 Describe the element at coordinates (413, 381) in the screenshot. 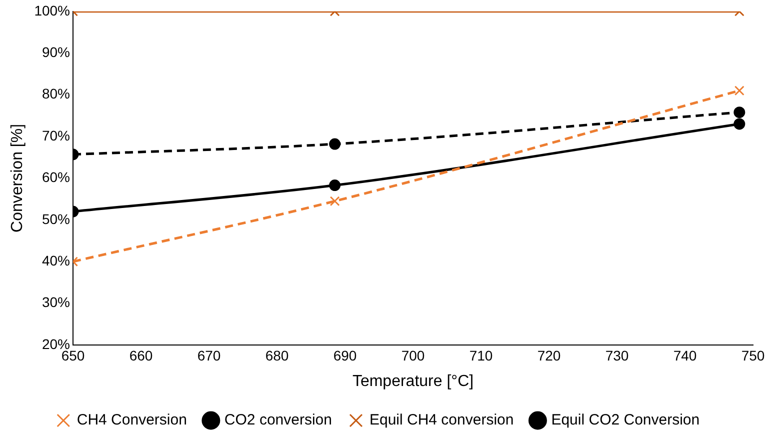

I see `x-axis-title: Temperature [°C]` at that location.